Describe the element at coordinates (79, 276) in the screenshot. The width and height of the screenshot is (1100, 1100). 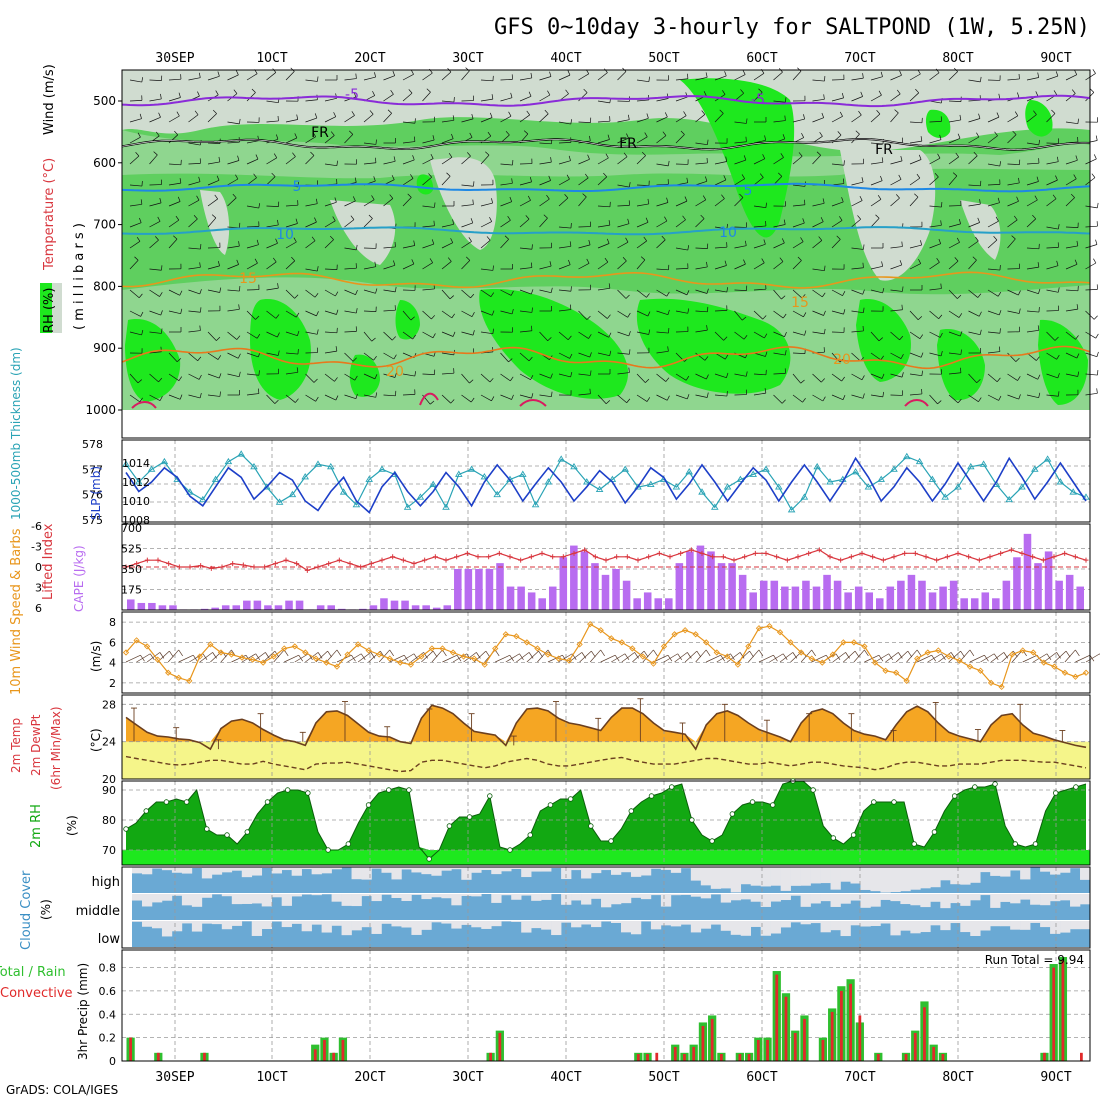
I see `pressure-axis-label: ( m i l l i b a r s )` at that location.